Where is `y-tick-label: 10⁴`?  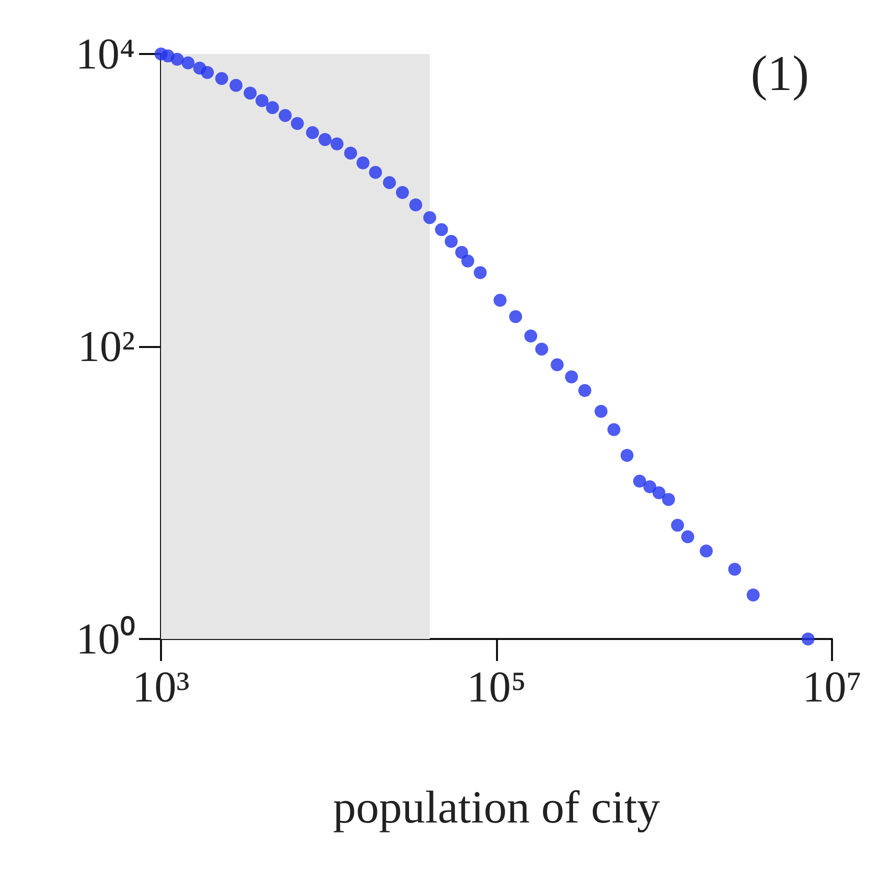 y-tick-label: 10⁴ is located at coordinates (105, 54).